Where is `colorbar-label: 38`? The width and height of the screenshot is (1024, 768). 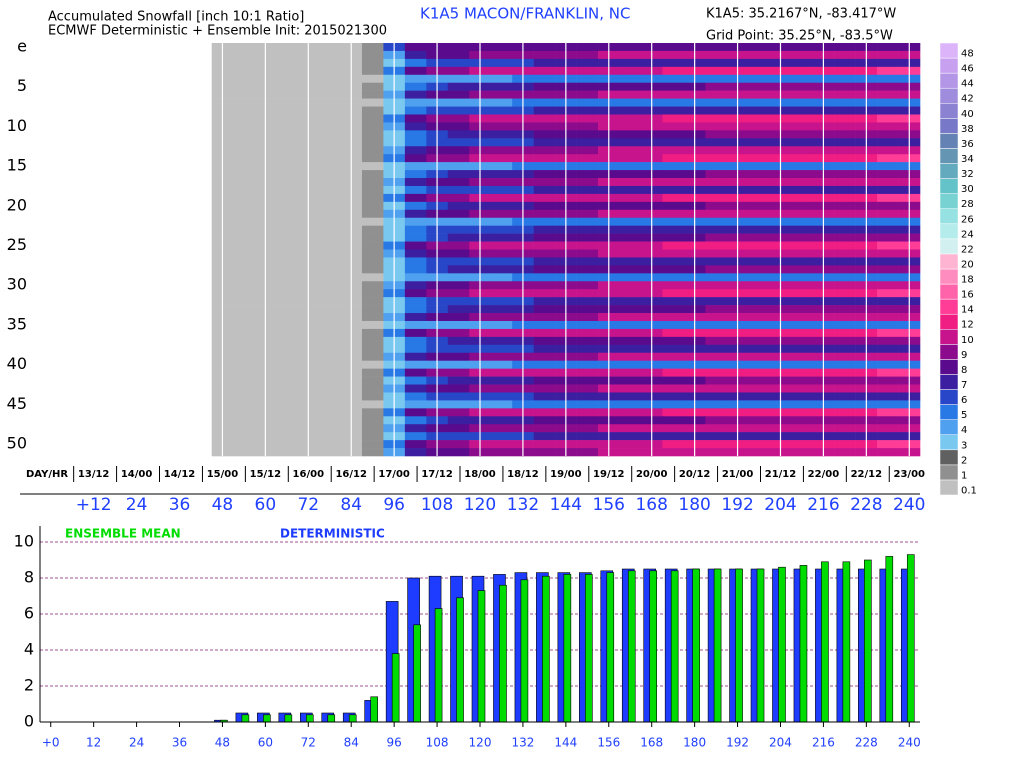 colorbar-label: 38 is located at coordinates (967, 129).